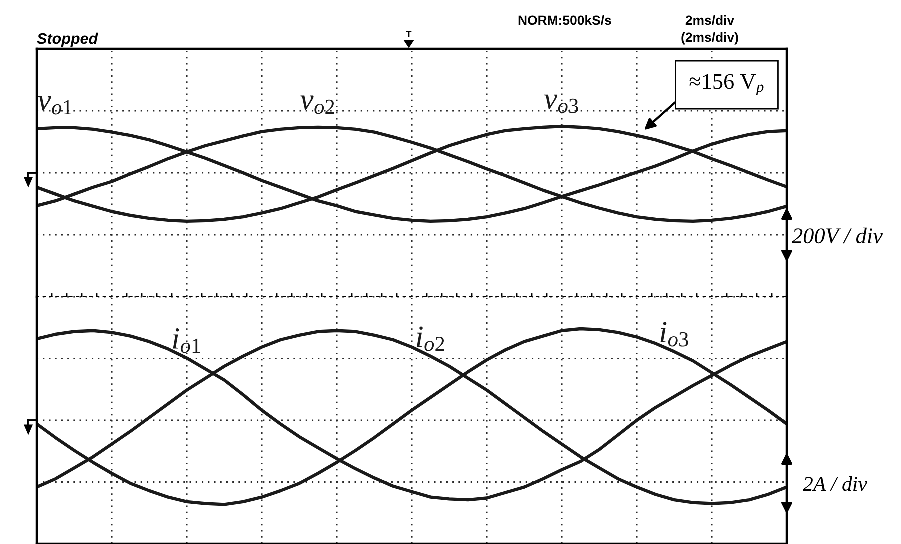 The image size is (901, 544). I want to click on text: (2ms/div), so click(710, 38).